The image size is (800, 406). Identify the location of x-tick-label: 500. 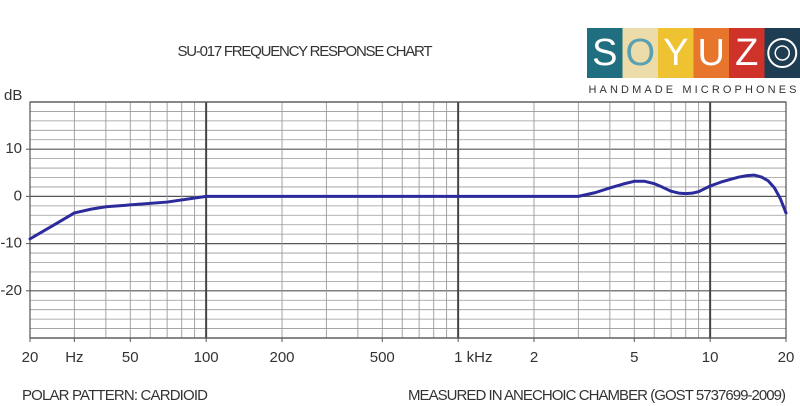
(382, 357).